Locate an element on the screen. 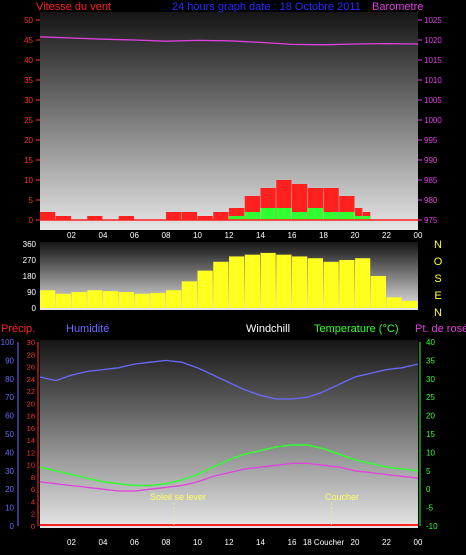 The width and height of the screenshot is (466, 555). barometer-ticks: 975 980 985 990 995 1000 1005 1010 1015 1020 1025 is located at coordinates (430, 120).